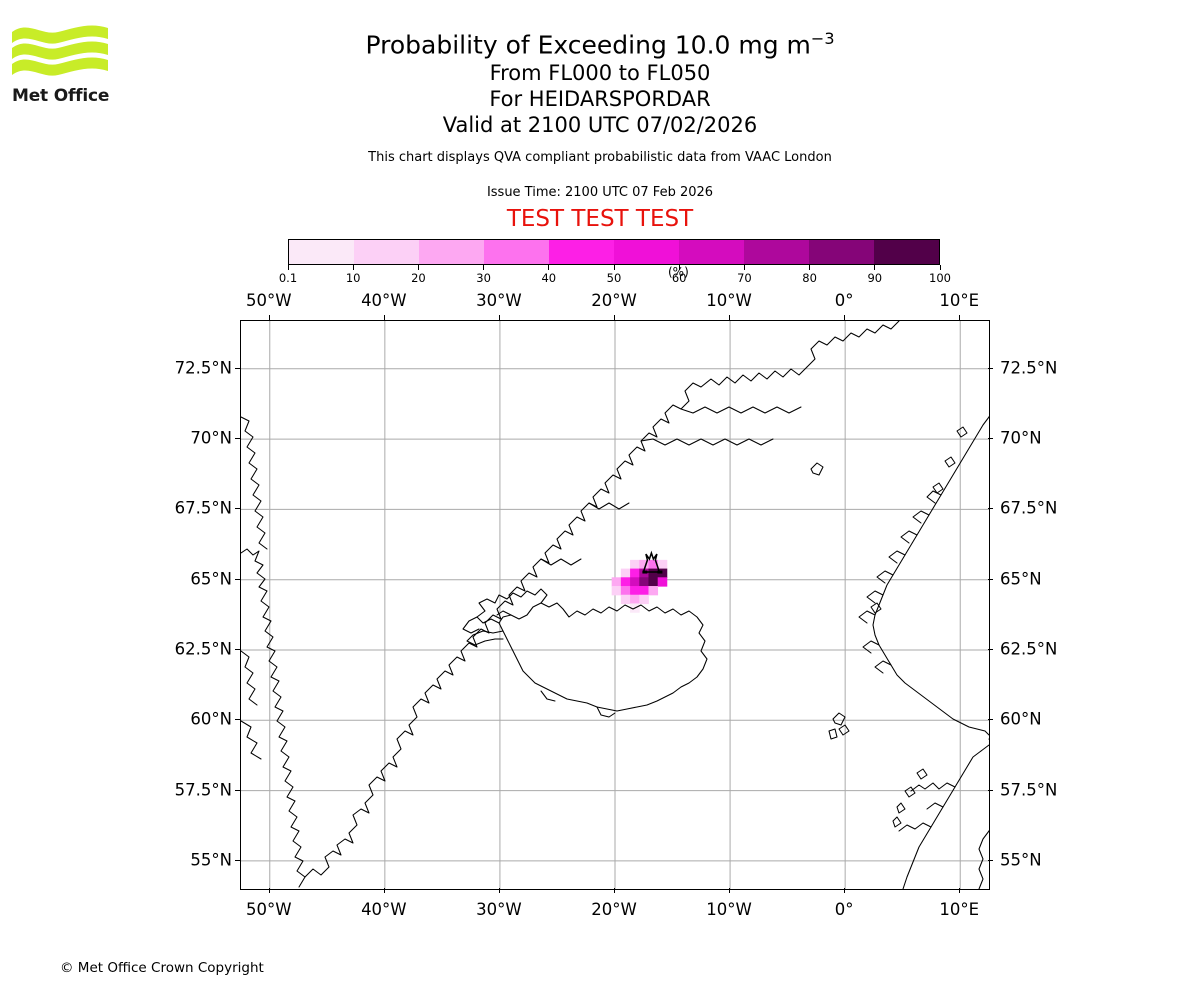  What do you see at coordinates (1029, 508) in the screenshot?
I see `lat-tick-label-right: 67.5°N` at bounding box center [1029, 508].